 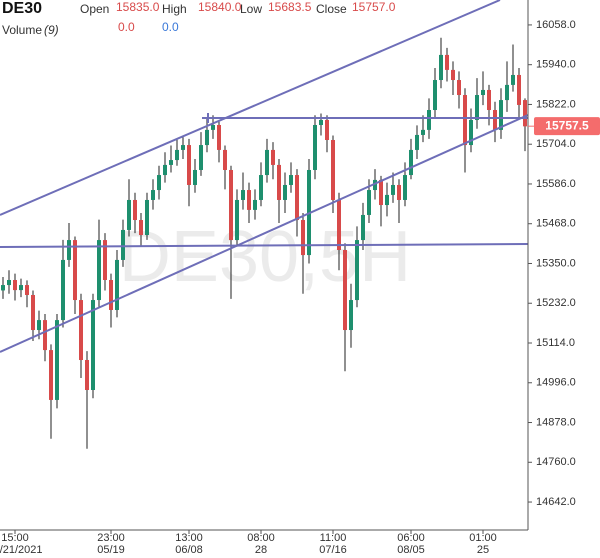 What do you see at coordinates (556, 263) in the screenshot?
I see `y-tick-label: 15350.0` at bounding box center [556, 263].